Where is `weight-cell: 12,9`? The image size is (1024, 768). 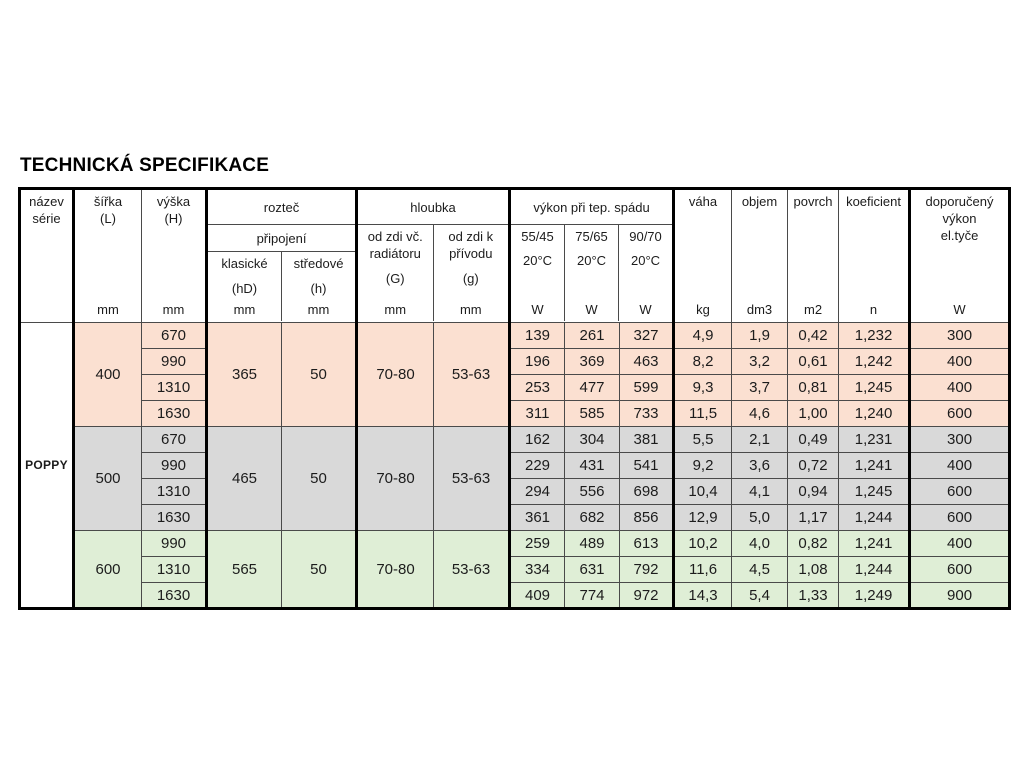
weight-cell: 12,9 is located at coordinates (702, 517).